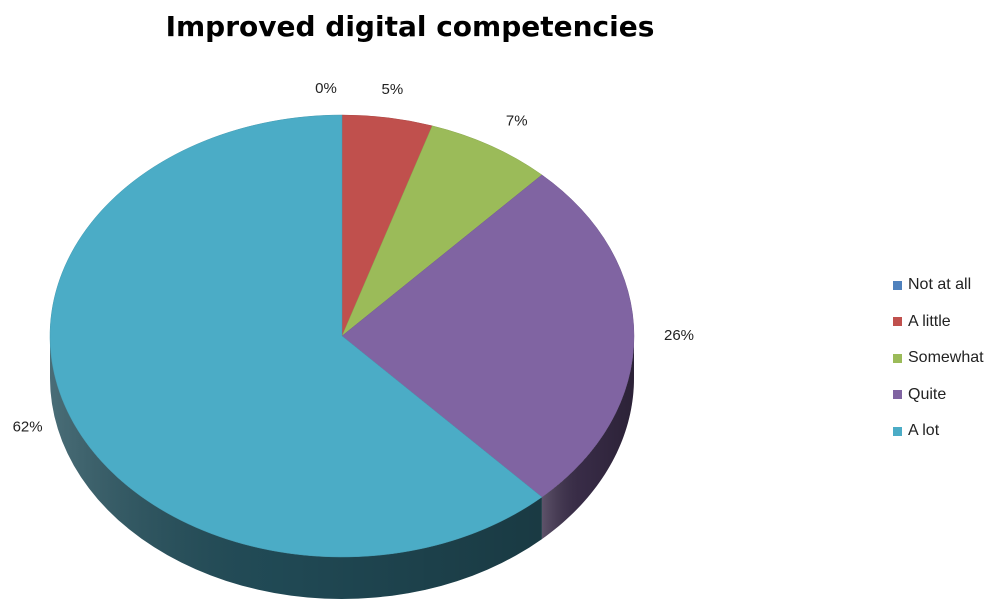 The height and width of the screenshot is (608, 1002). I want to click on data-label-a-little: 5%, so click(393, 89).